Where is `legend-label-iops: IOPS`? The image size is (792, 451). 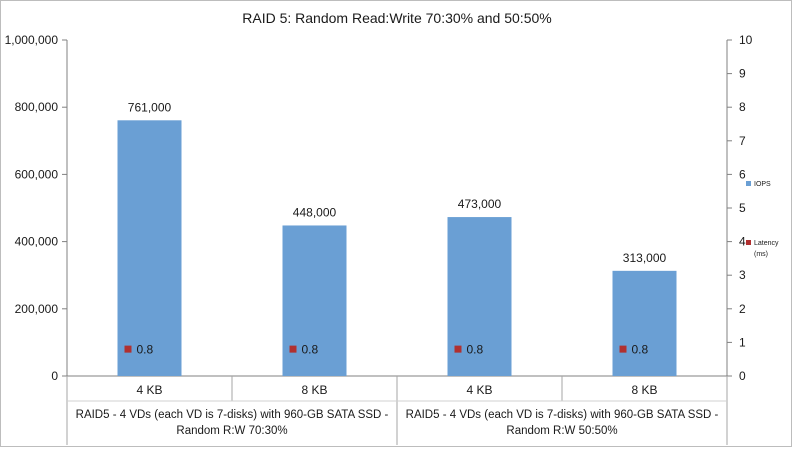
legend-label-iops: IOPS is located at coordinates (762, 184).